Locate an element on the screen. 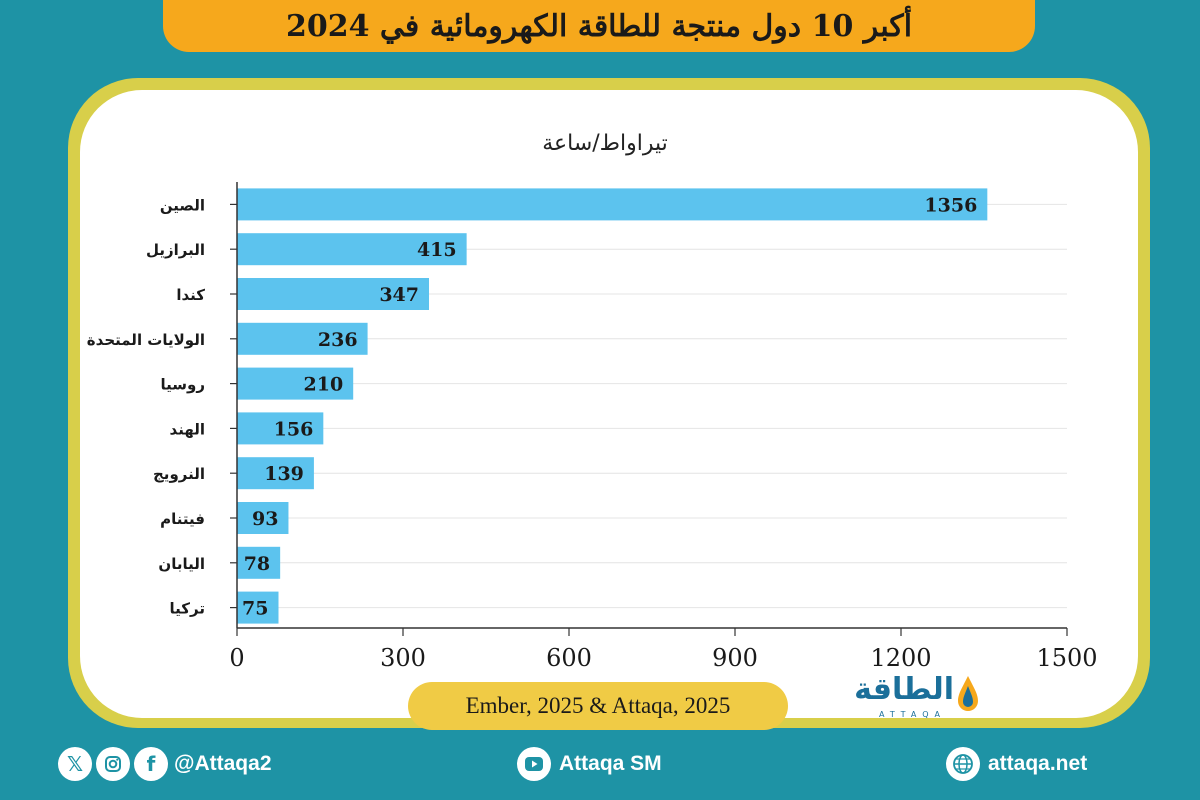  x-axis-ticks: 0 300 600 900 1200 1500 is located at coordinates (663, 650).